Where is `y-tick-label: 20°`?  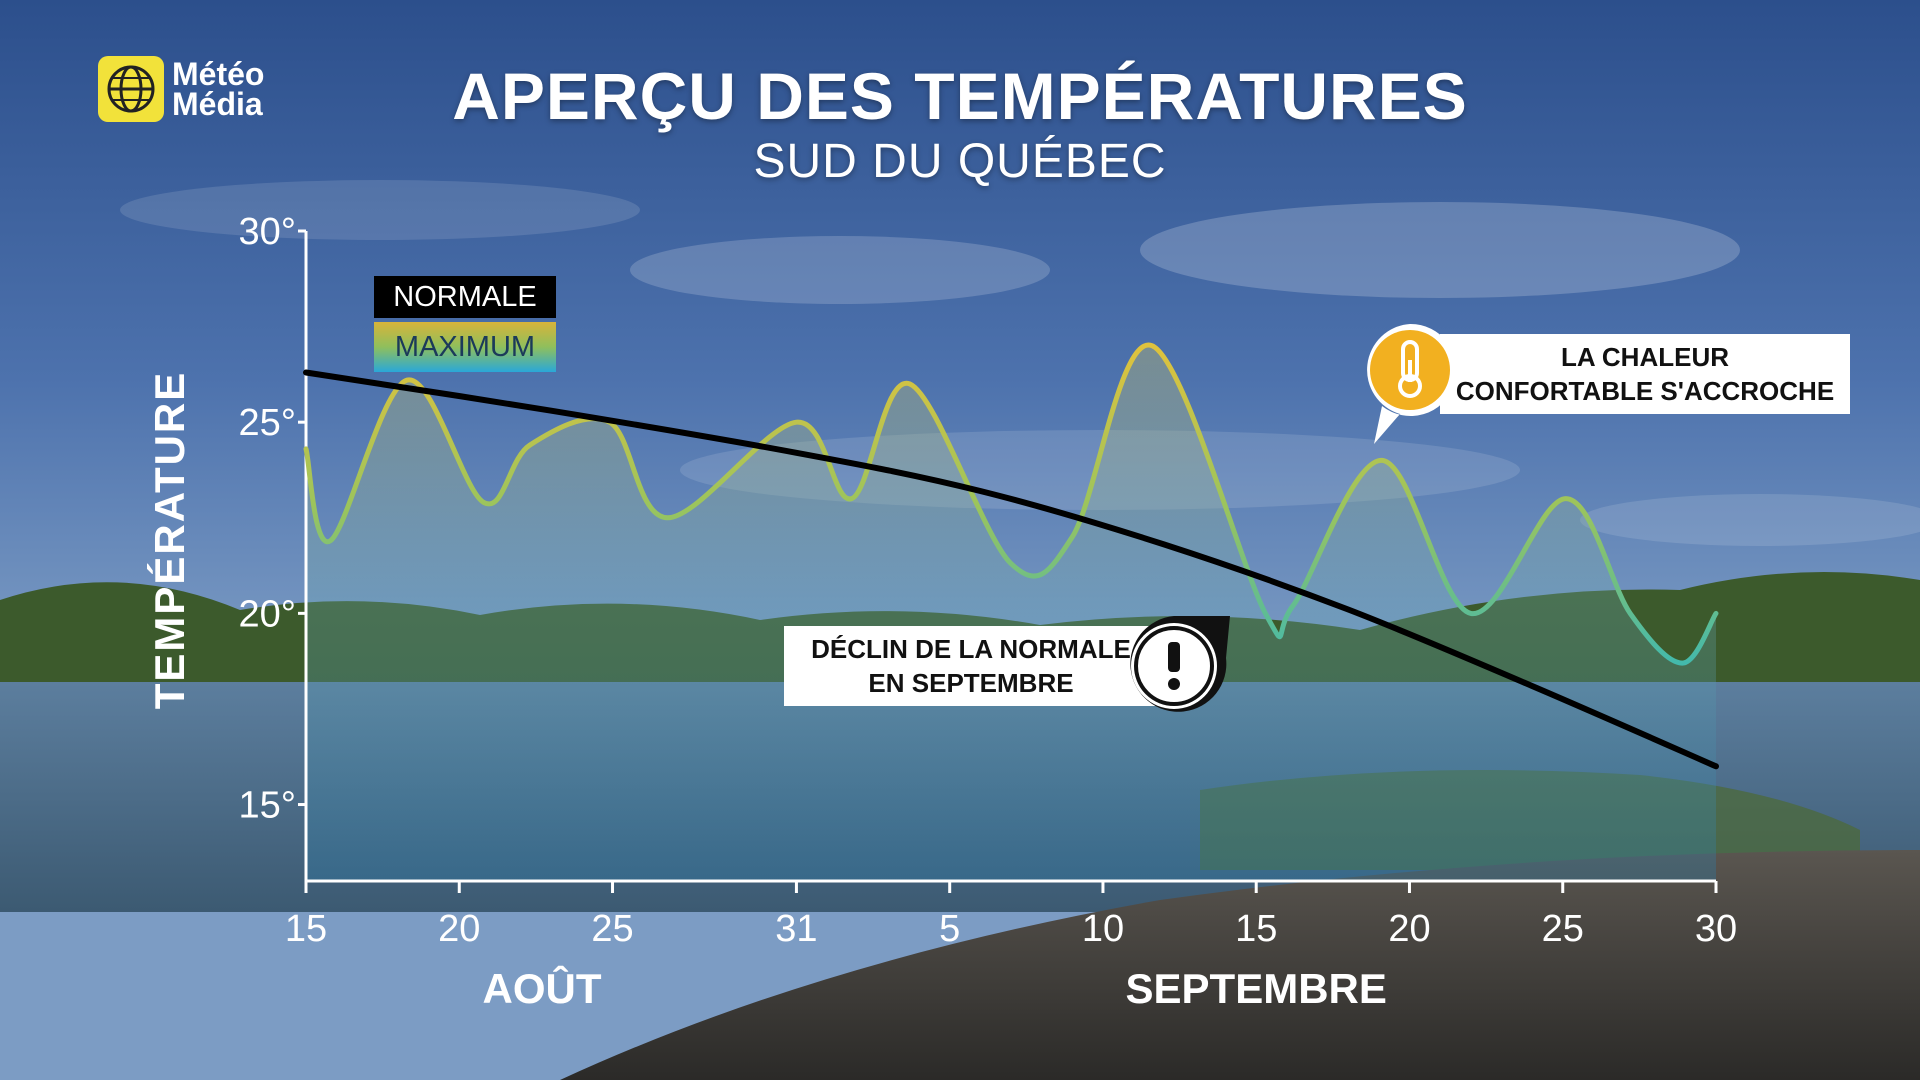
y-tick-label: 20° is located at coordinates (267, 614).